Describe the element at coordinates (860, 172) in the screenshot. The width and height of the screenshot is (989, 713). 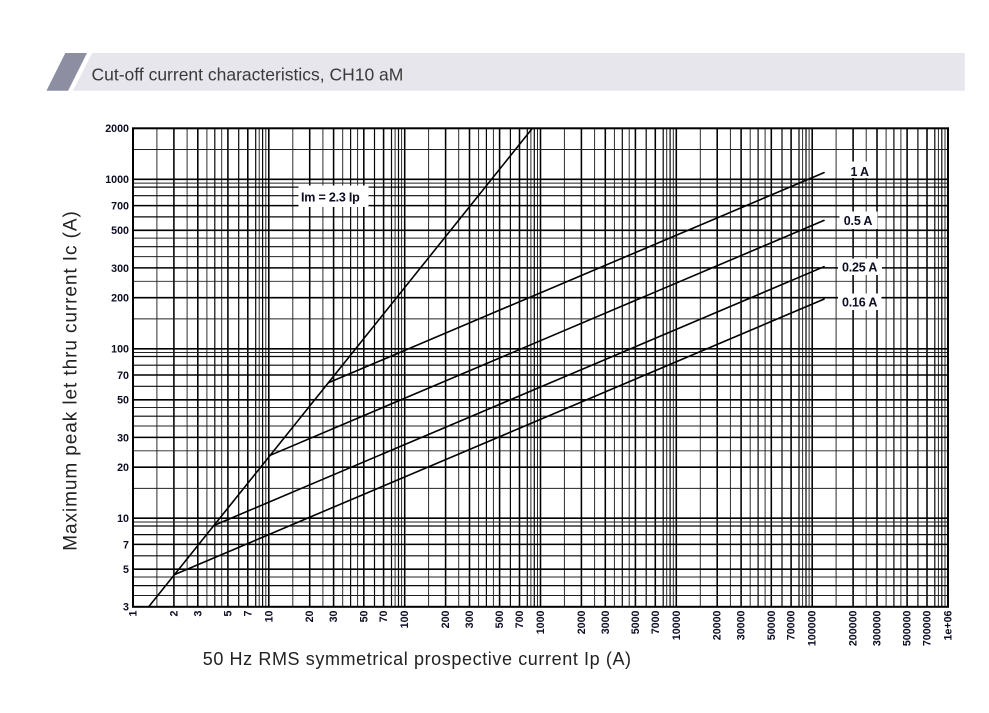
I see `svg-text: 1 A` at that location.